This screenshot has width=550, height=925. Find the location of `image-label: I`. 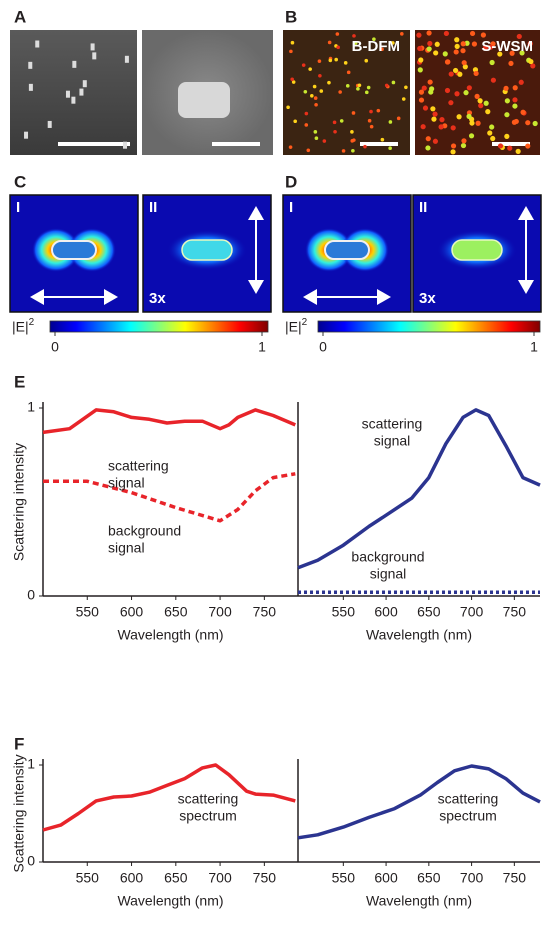

image-label: I is located at coordinates (18, 207).